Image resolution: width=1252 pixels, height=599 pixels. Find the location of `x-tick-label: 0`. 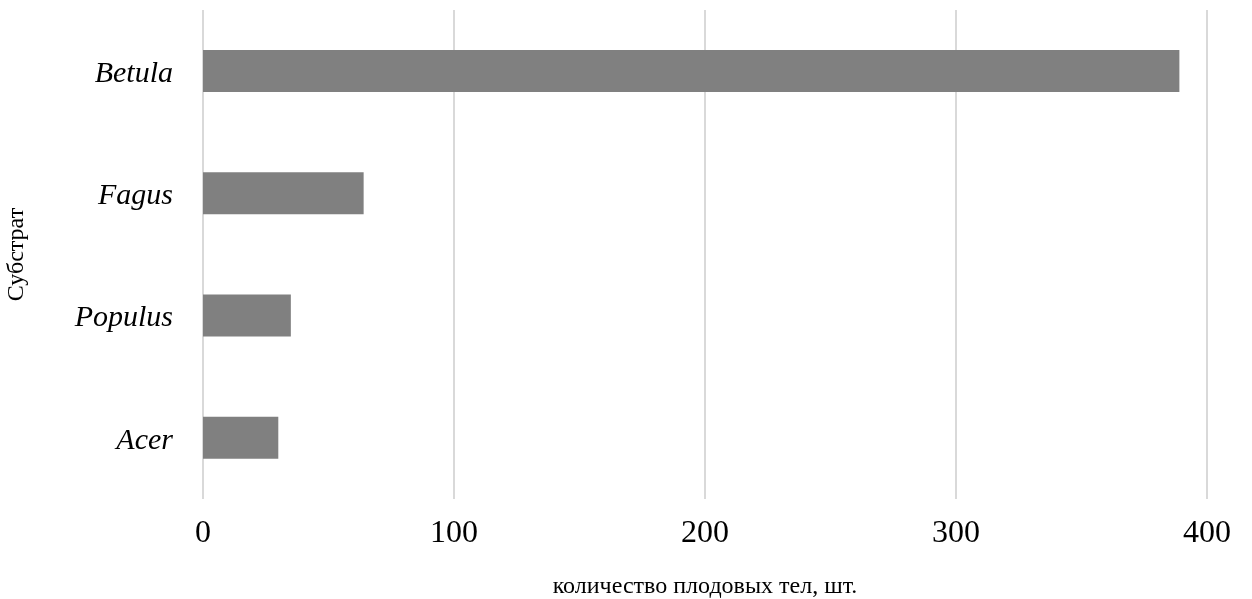

x-tick-label: 0 is located at coordinates (203, 530).